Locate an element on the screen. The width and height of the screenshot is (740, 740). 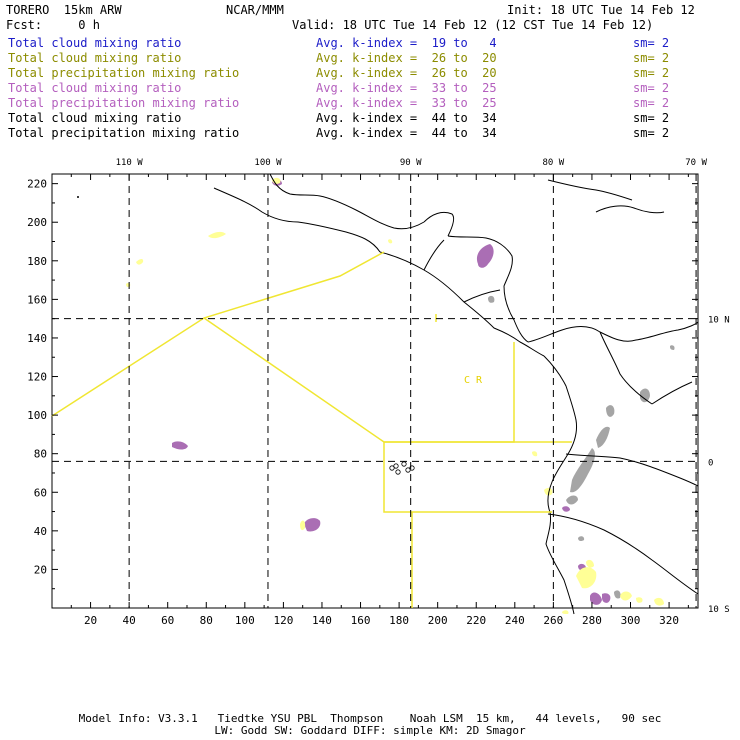
forecast-hour: Fcst: 0 h is located at coordinates (53, 25).